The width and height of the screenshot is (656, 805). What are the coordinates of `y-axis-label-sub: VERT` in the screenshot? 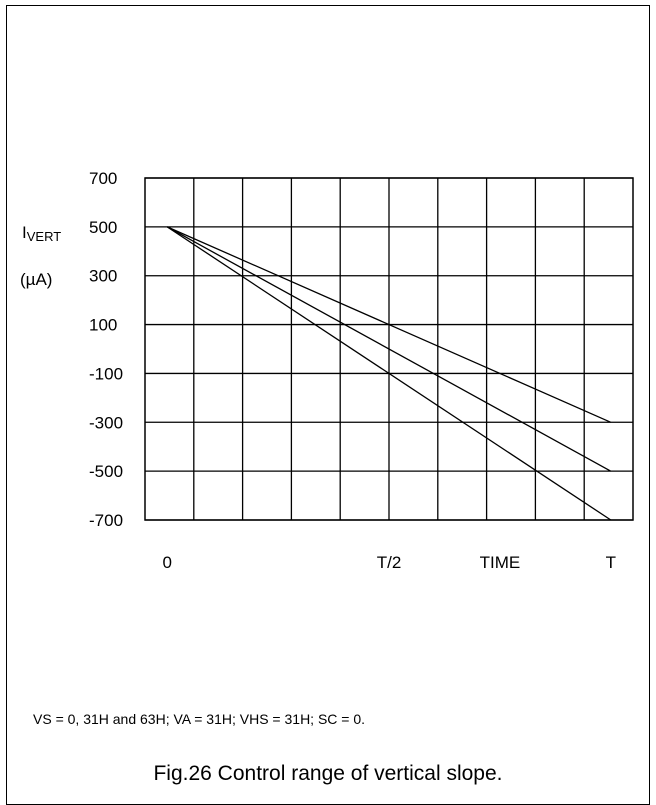 It's located at (44, 236).